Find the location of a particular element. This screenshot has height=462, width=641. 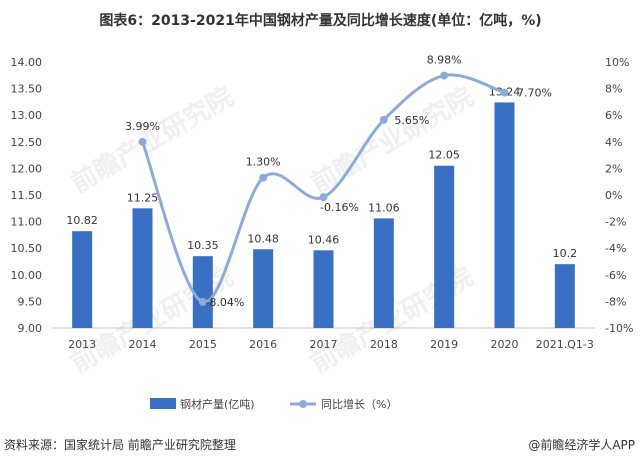

bar-value-label: 11.06 is located at coordinates (384, 207).